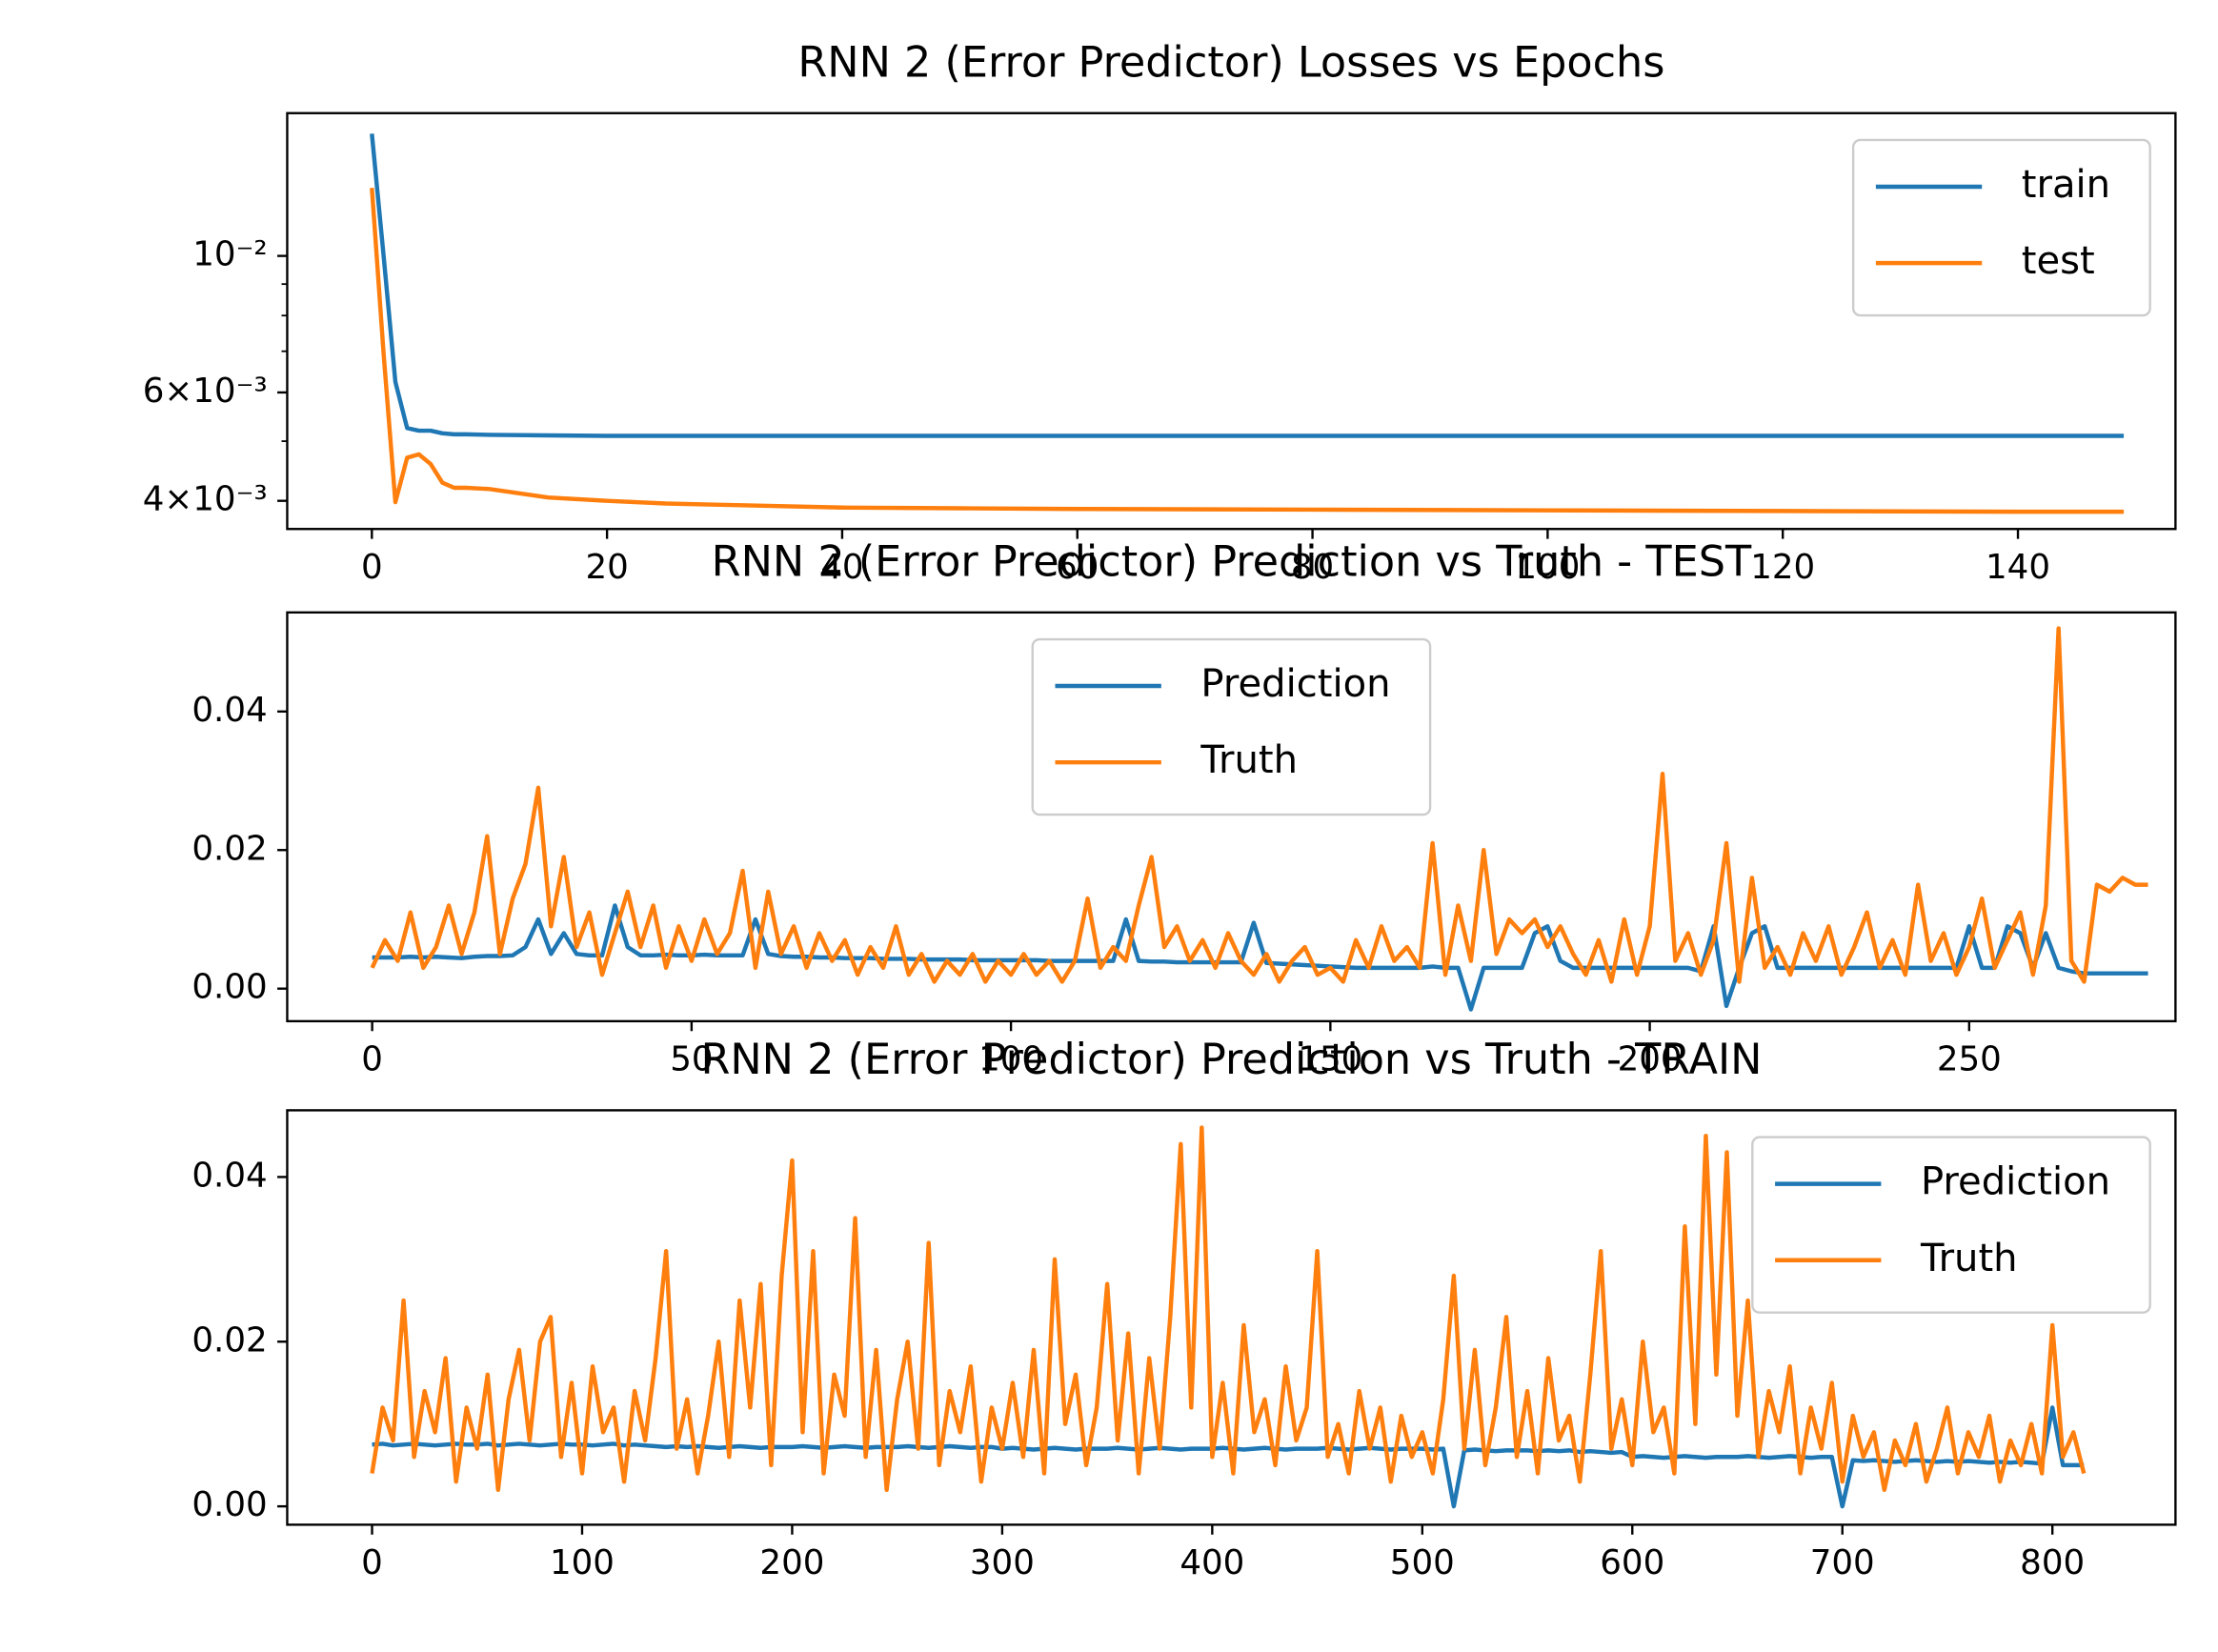 The width and height of the screenshot is (2218, 1652). I want to click on x-tick-label: 800, so click(2052, 1562).